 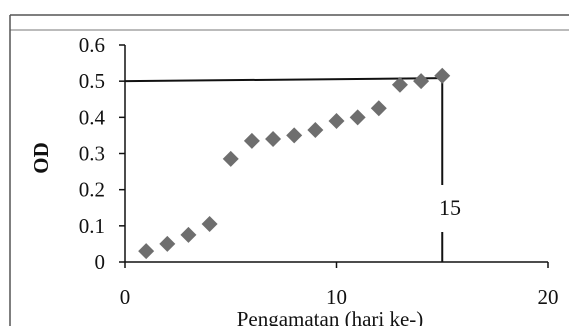 I want to click on x-axis-ticks: 0 10 20, so click(x=339, y=285).